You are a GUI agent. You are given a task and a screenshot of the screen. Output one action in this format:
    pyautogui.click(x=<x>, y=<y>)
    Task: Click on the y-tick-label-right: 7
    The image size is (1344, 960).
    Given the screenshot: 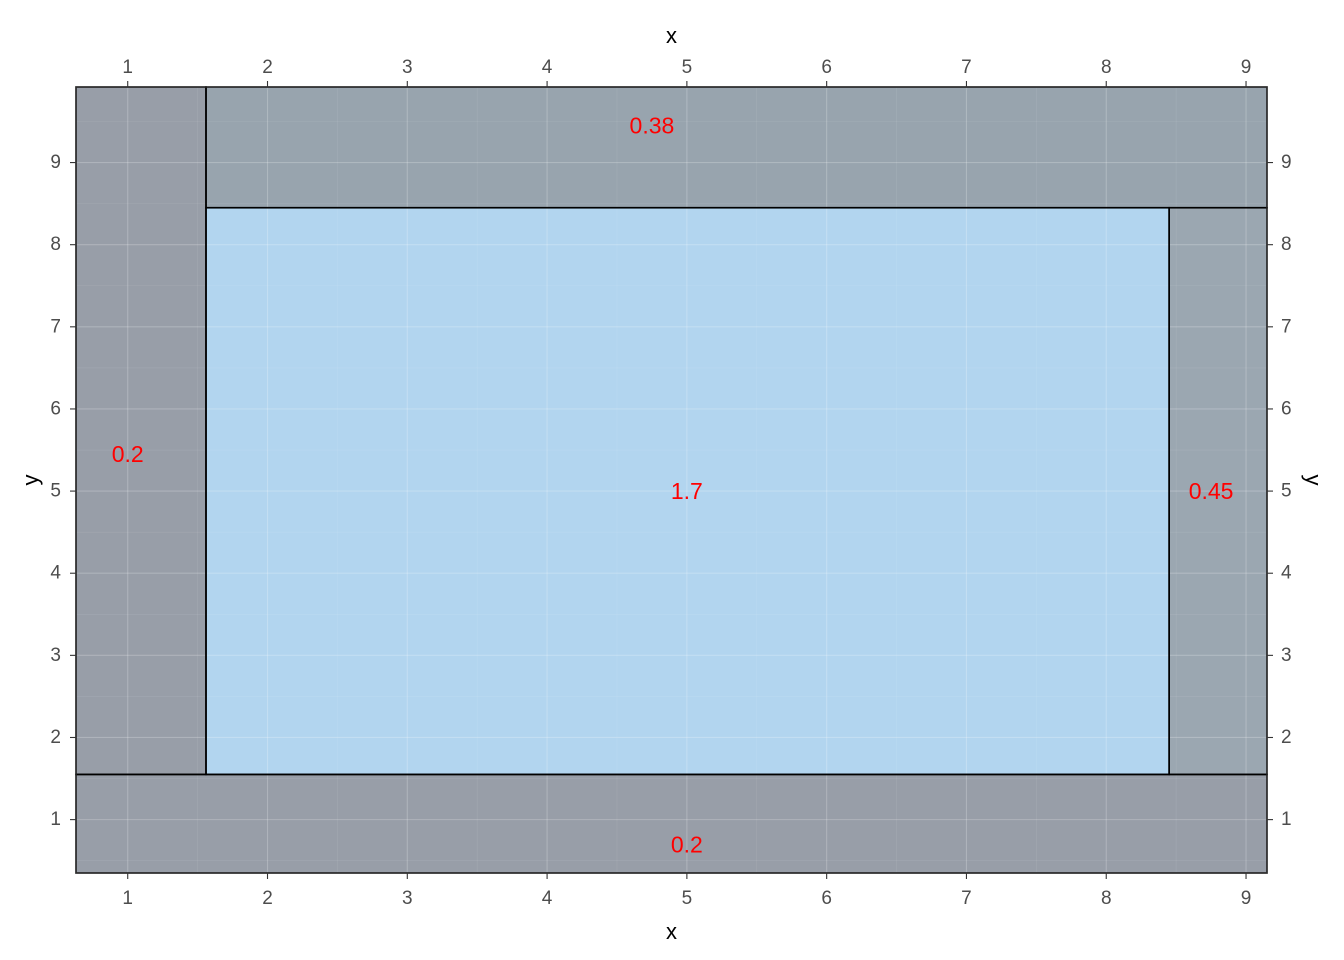 What is the action you would take?
    pyautogui.click(x=1286, y=326)
    